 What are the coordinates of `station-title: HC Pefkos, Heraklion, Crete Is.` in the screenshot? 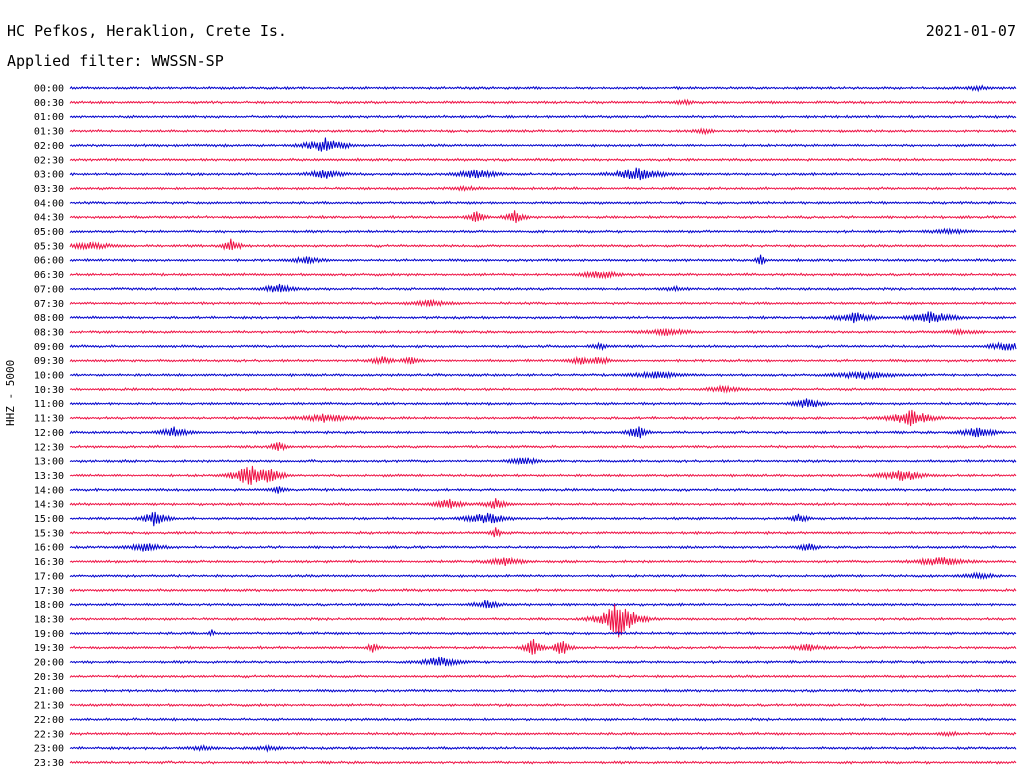 It's located at (147, 31).